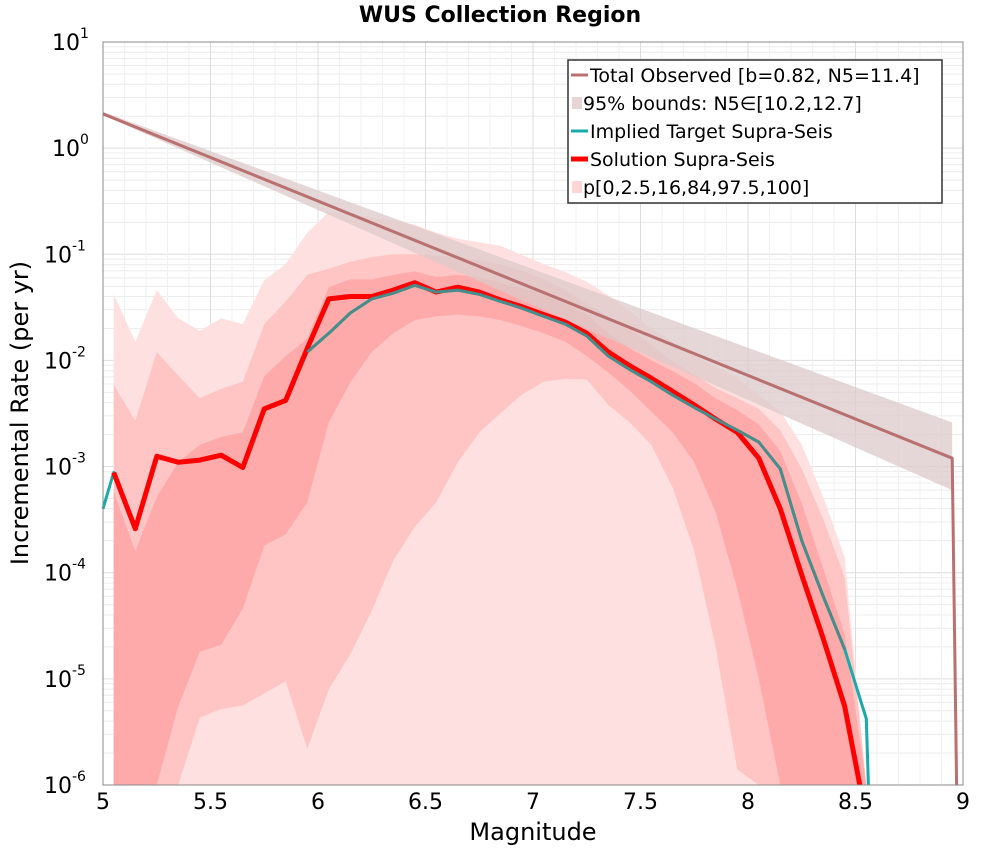 The width and height of the screenshot is (1000, 850). What do you see at coordinates (70, 41) in the screenshot?
I see `y-tick-label: 10¹` at bounding box center [70, 41].